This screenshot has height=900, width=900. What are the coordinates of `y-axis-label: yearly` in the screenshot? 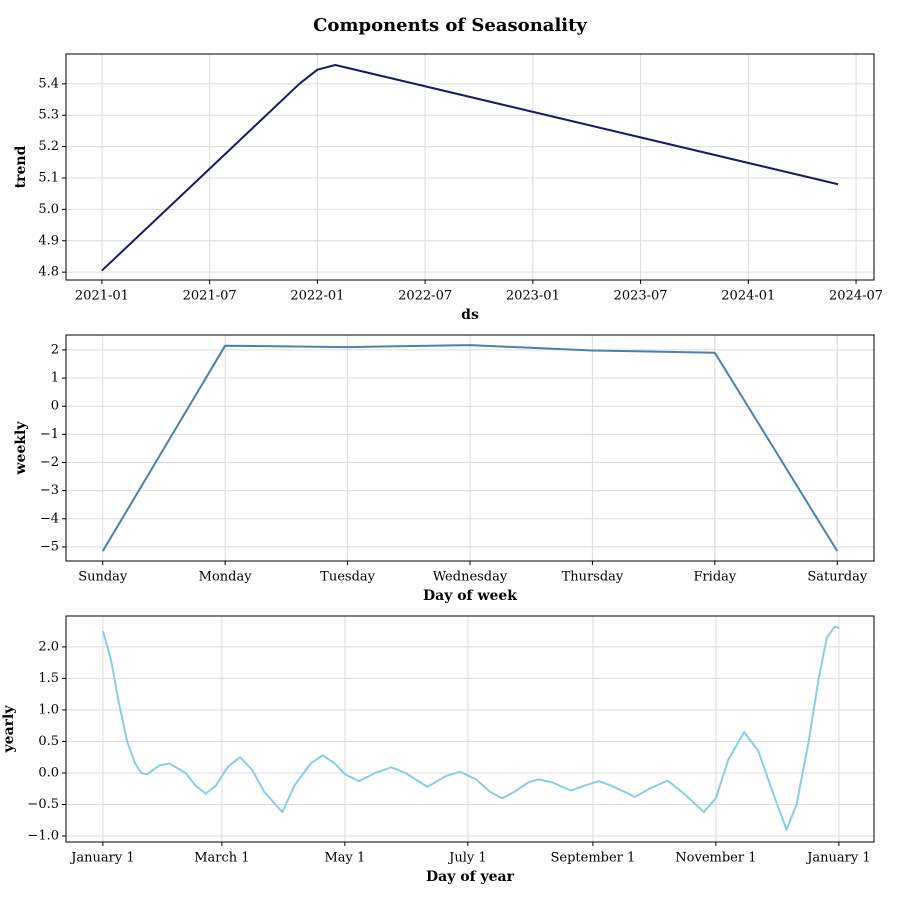 It's located at (9, 729).